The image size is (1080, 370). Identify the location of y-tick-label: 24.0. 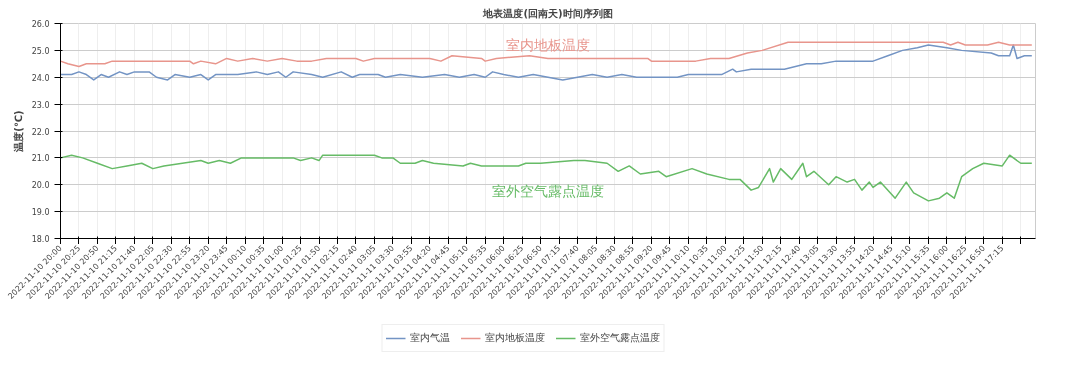
(40, 78).